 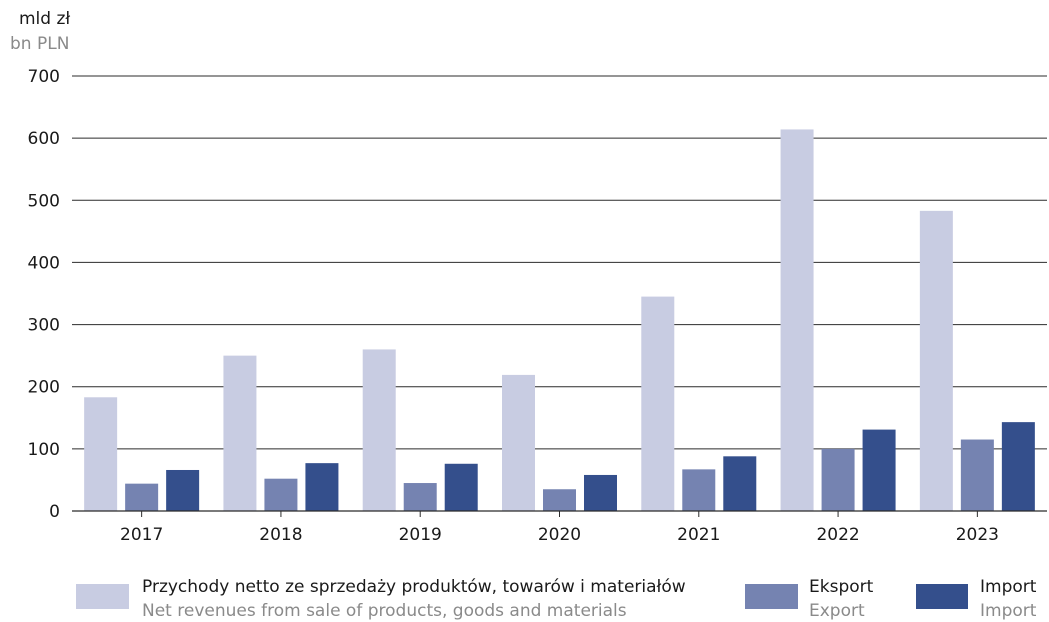 I want to click on legend-item-import: Import Import, so click(x=981, y=599).